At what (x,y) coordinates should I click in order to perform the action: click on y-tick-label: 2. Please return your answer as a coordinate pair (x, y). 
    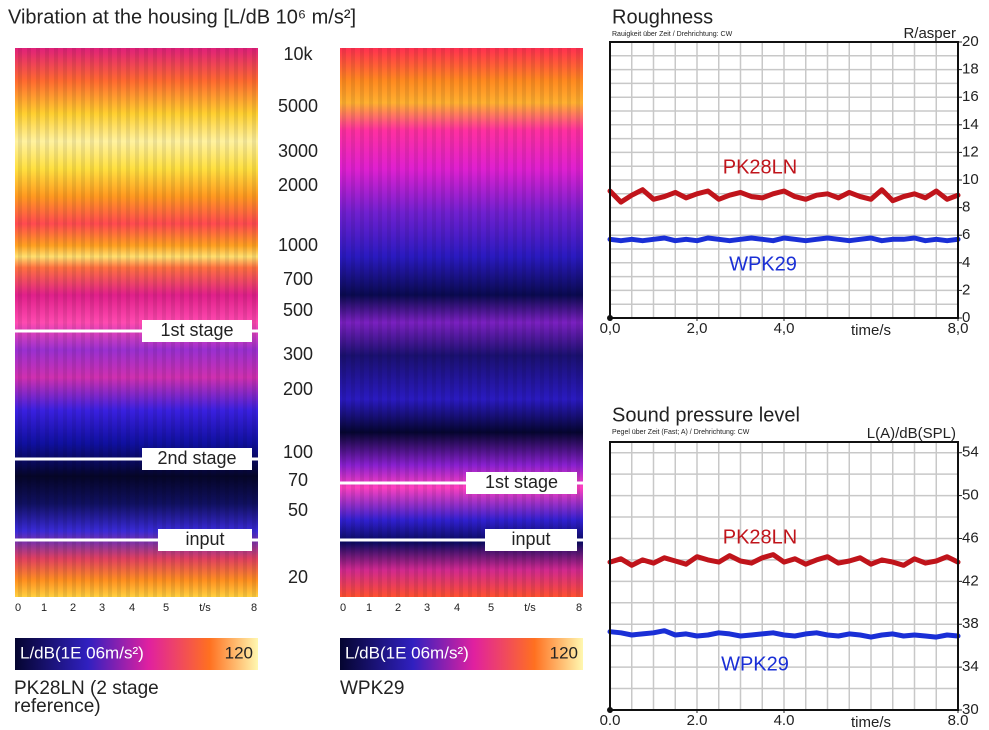
    Looking at the image, I should click on (966, 289).